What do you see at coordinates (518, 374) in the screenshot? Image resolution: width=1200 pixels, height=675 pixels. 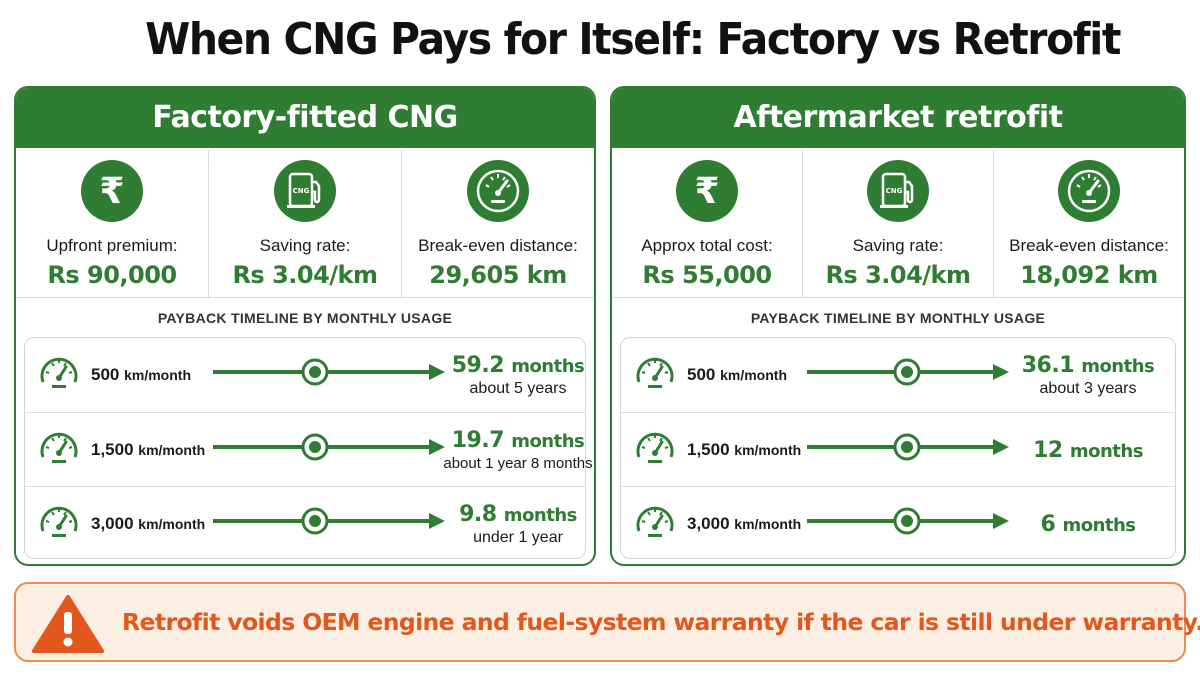 I see `payback-result: 59.2 months about 5 years` at bounding box center [518, 374].